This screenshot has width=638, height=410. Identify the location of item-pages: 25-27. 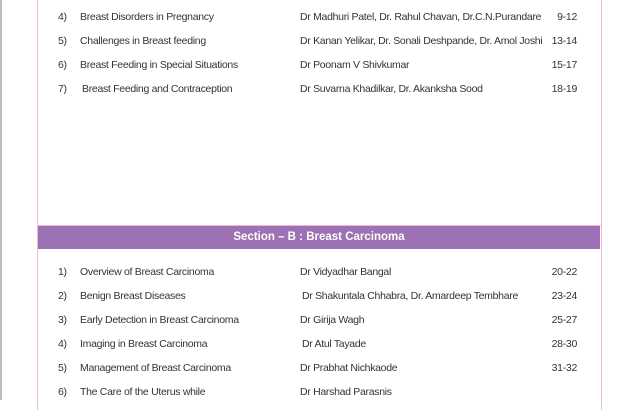
(564, 320).